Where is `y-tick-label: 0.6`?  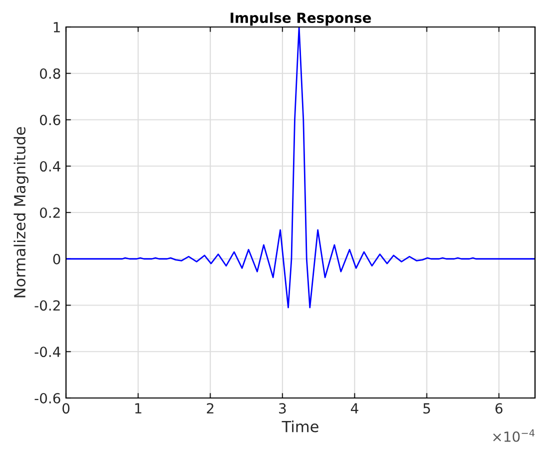 y-tick-label: 0.6 is located at coordinates (50, 120).